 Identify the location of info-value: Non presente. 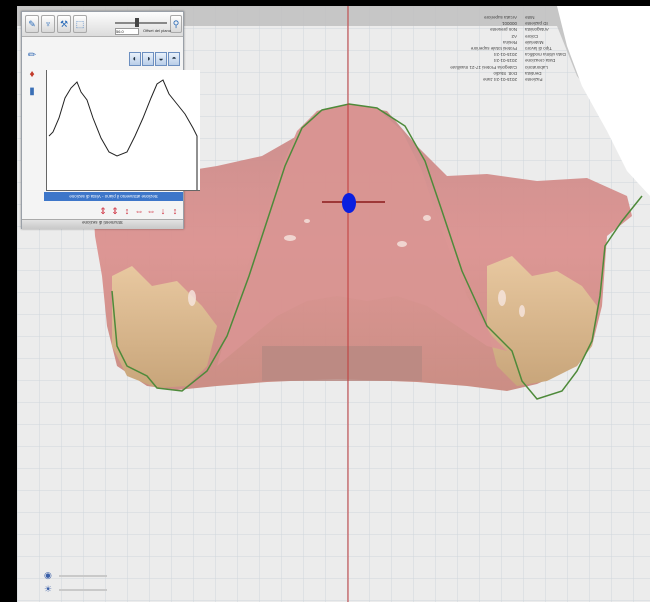
(503, 30).